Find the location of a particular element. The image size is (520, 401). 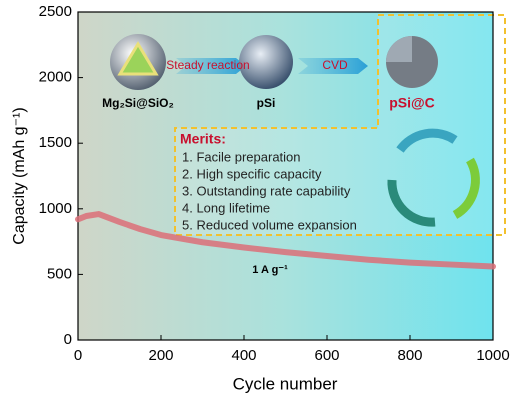

merit-item: 3. Outstanding rate capability is located at coordinates (266, 190).